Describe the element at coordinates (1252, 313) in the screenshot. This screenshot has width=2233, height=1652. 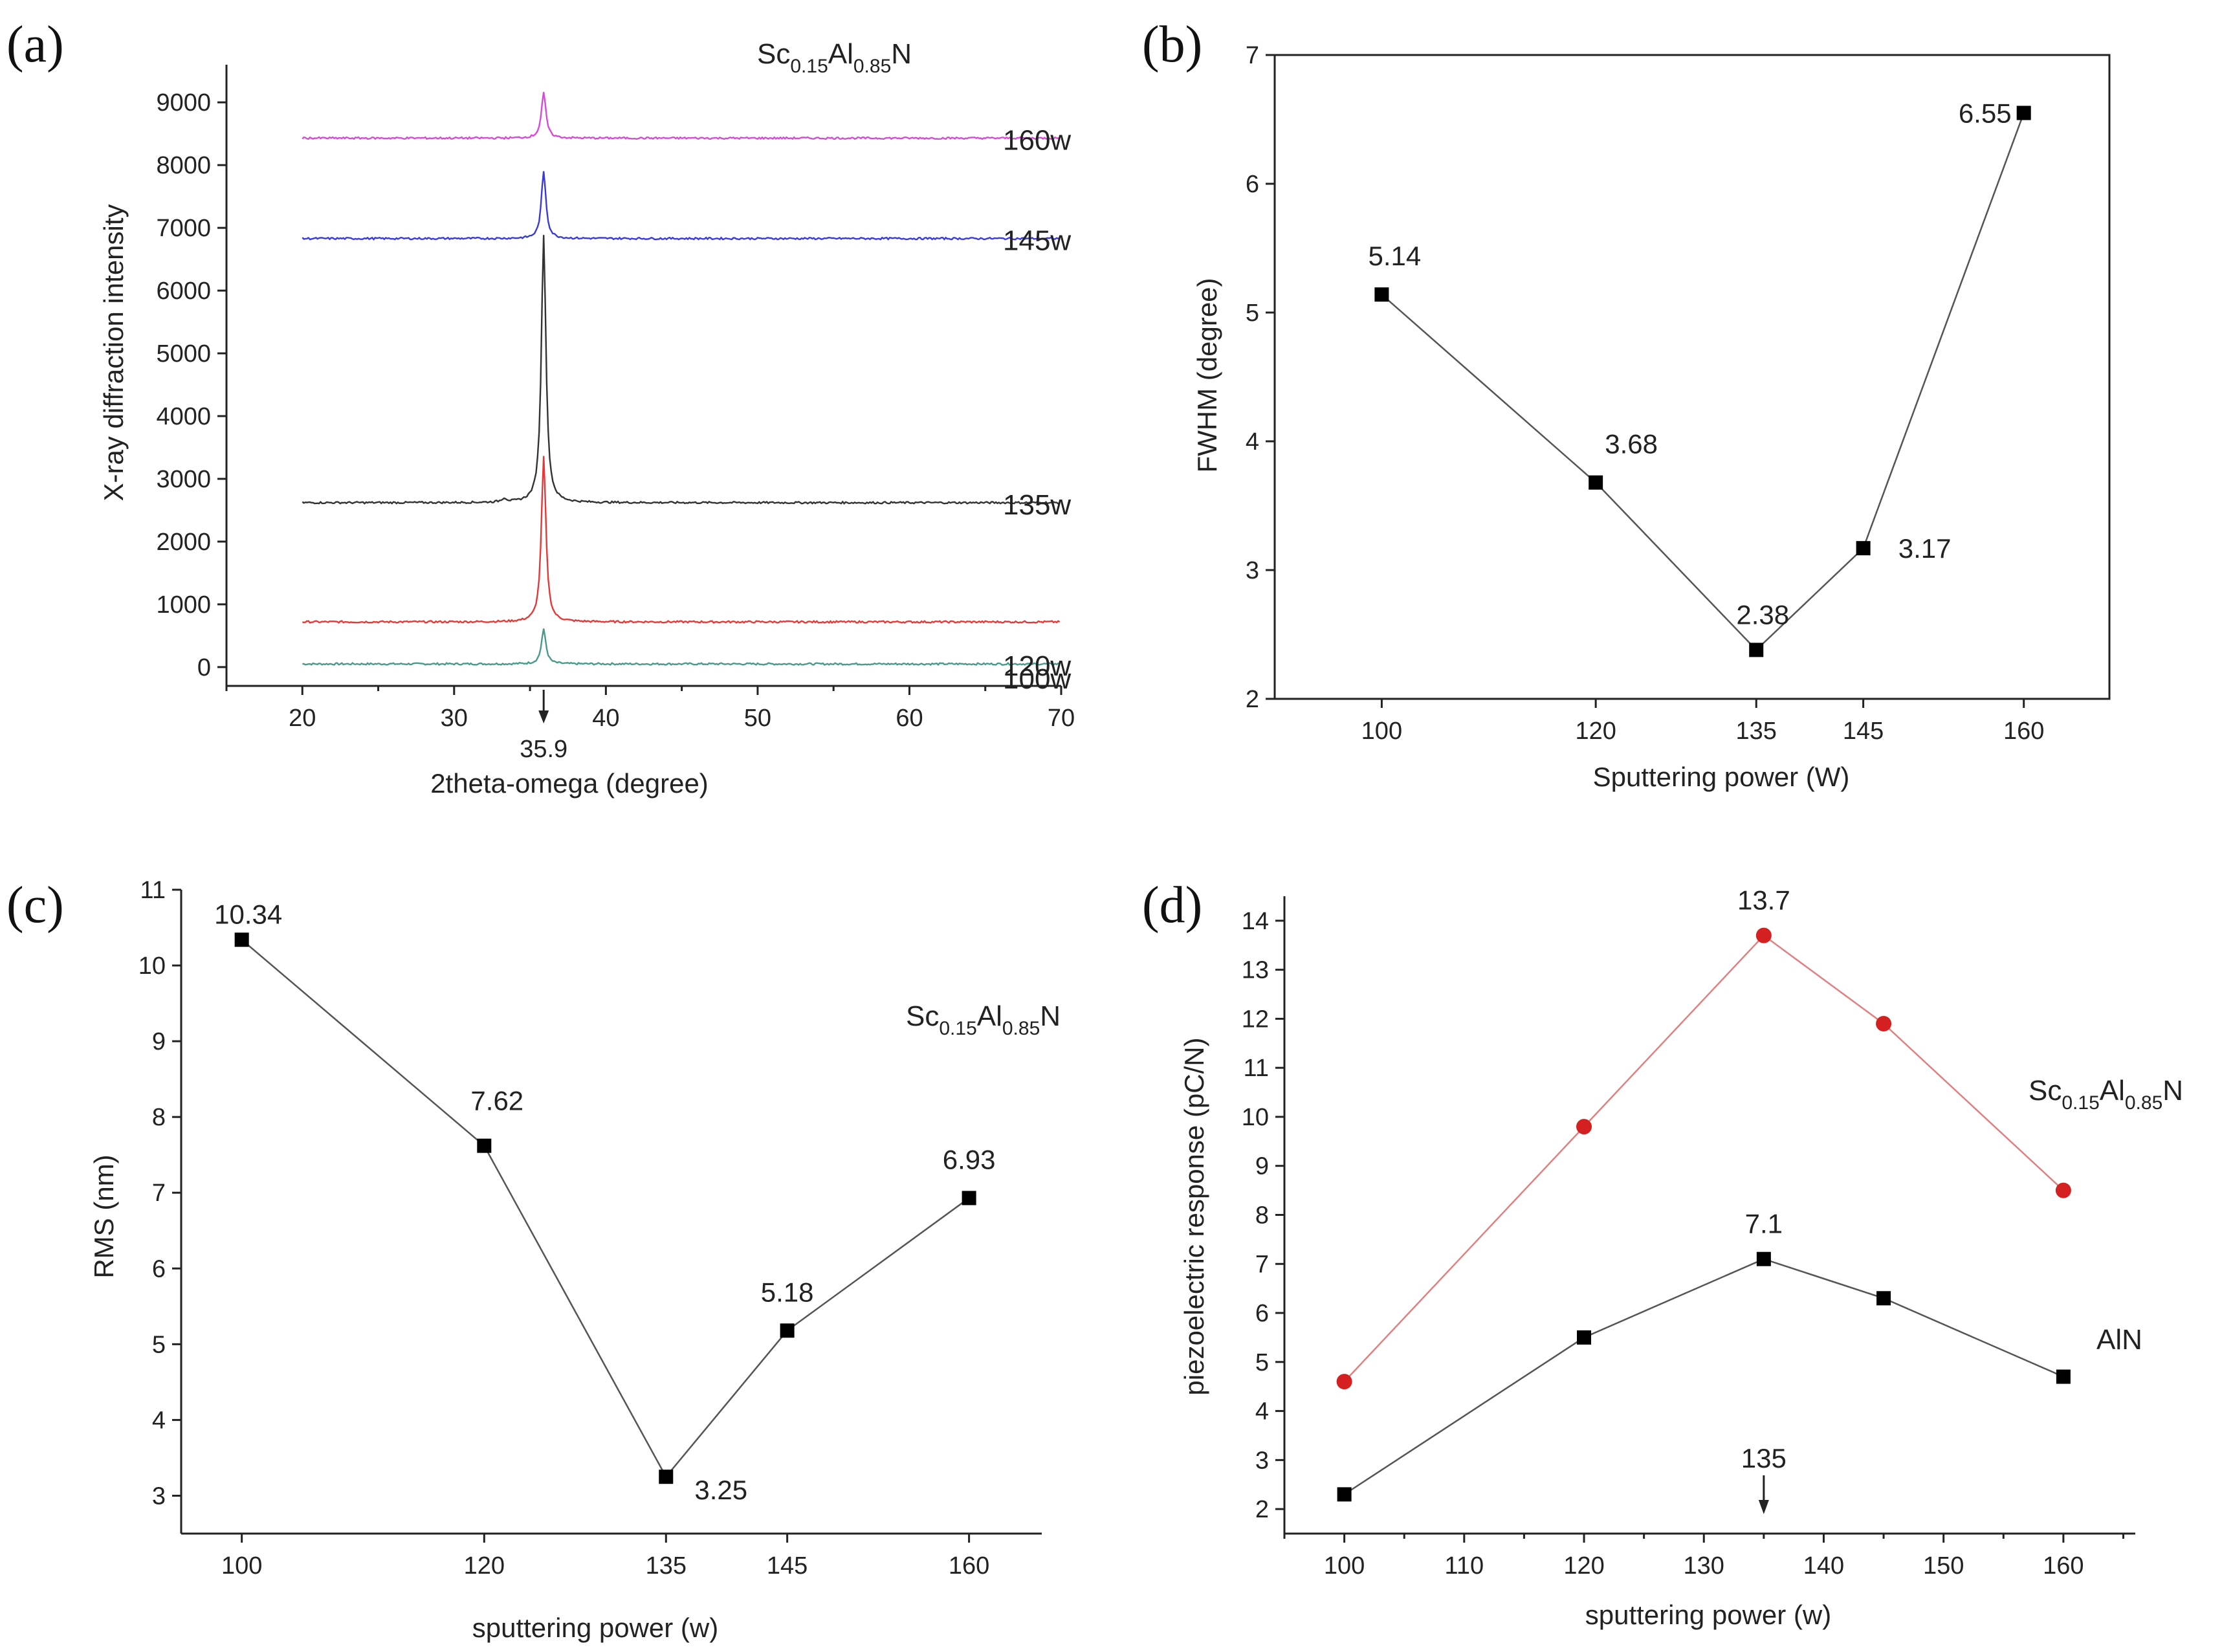
I see `b-y-tick-label: 5` at that location.